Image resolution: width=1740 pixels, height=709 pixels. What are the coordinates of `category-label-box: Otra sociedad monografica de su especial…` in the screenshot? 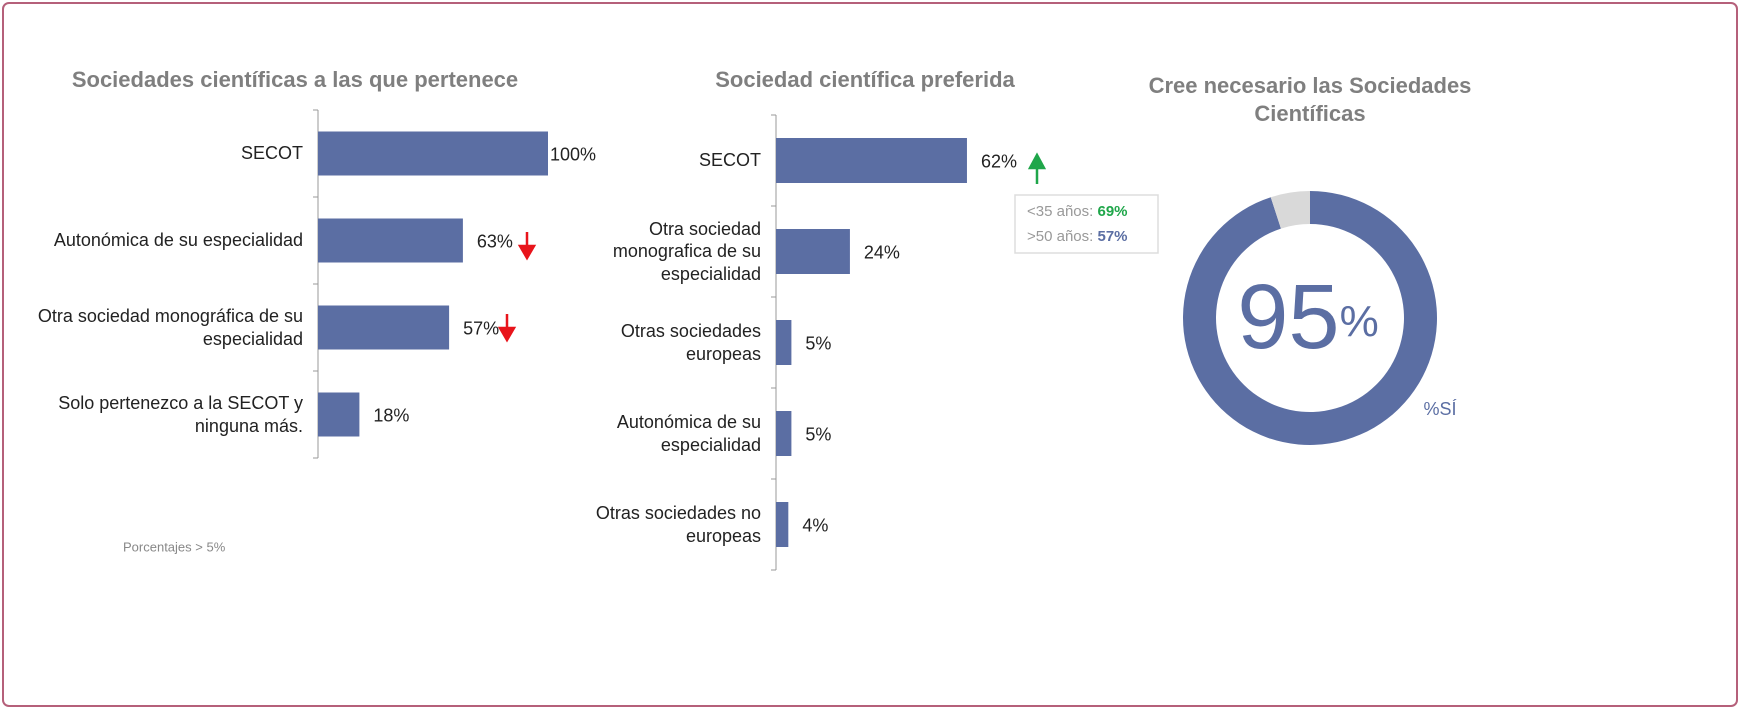 It's located at (686, 251).